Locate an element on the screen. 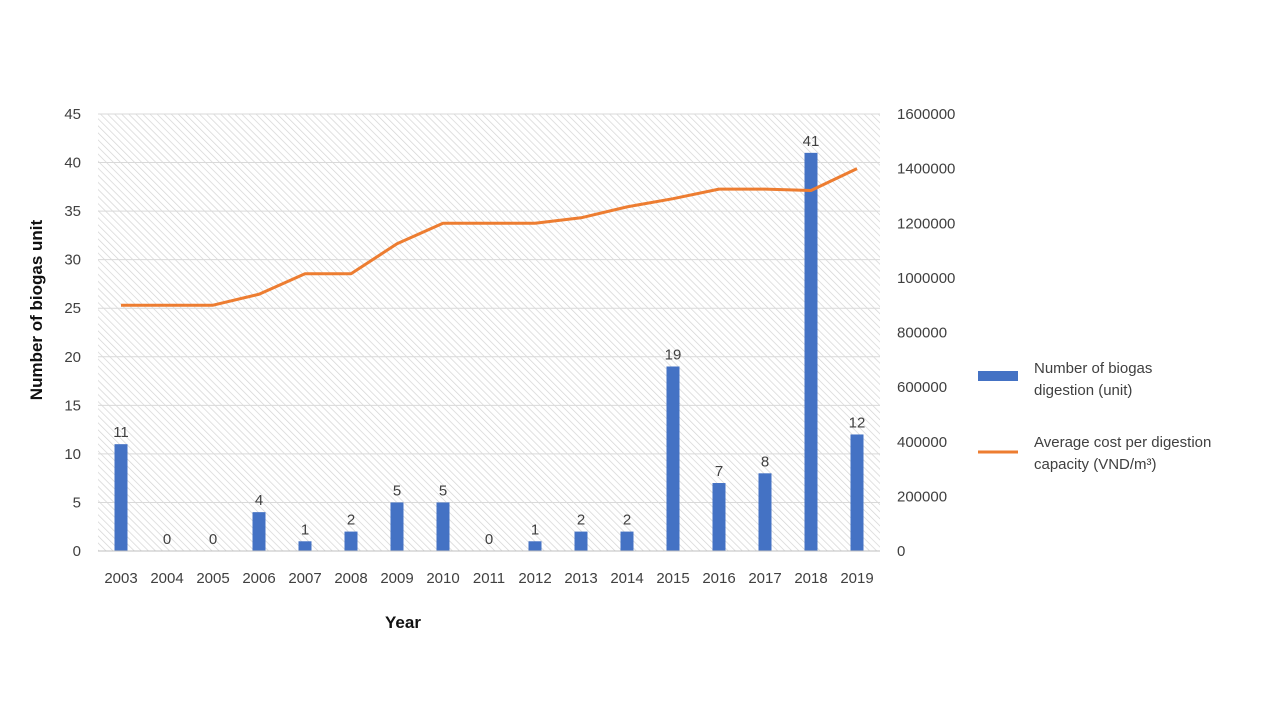 This screenshot has height=720, width=1280. y-axis-title: Number of biogas unit is located at coordinates (36, 309).